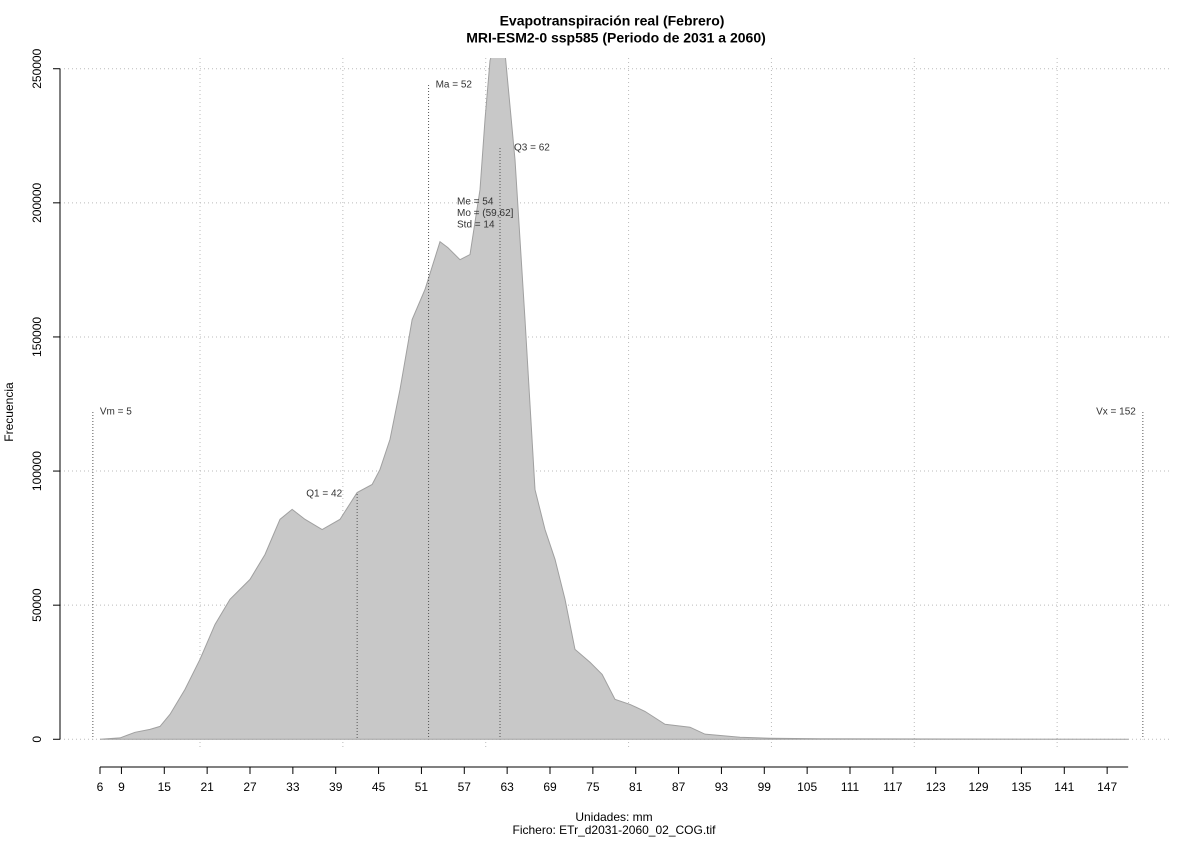  I want to click on x-tick-label: 93, so click(722, 787).